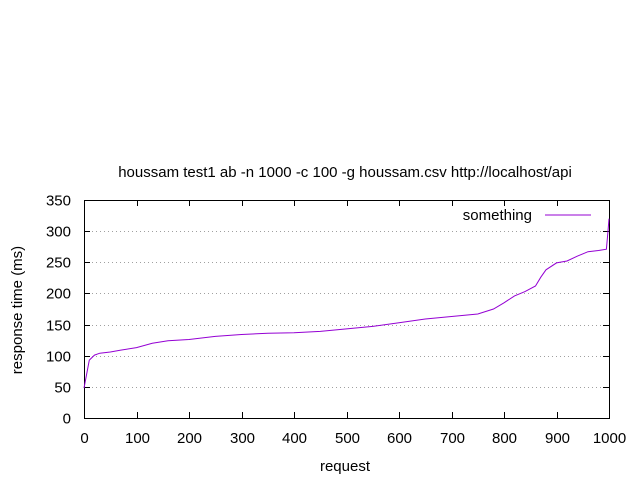  Describe the element at coordinates (452, 438) in the screenshot. I see `x-tick-label: 700` at that location.